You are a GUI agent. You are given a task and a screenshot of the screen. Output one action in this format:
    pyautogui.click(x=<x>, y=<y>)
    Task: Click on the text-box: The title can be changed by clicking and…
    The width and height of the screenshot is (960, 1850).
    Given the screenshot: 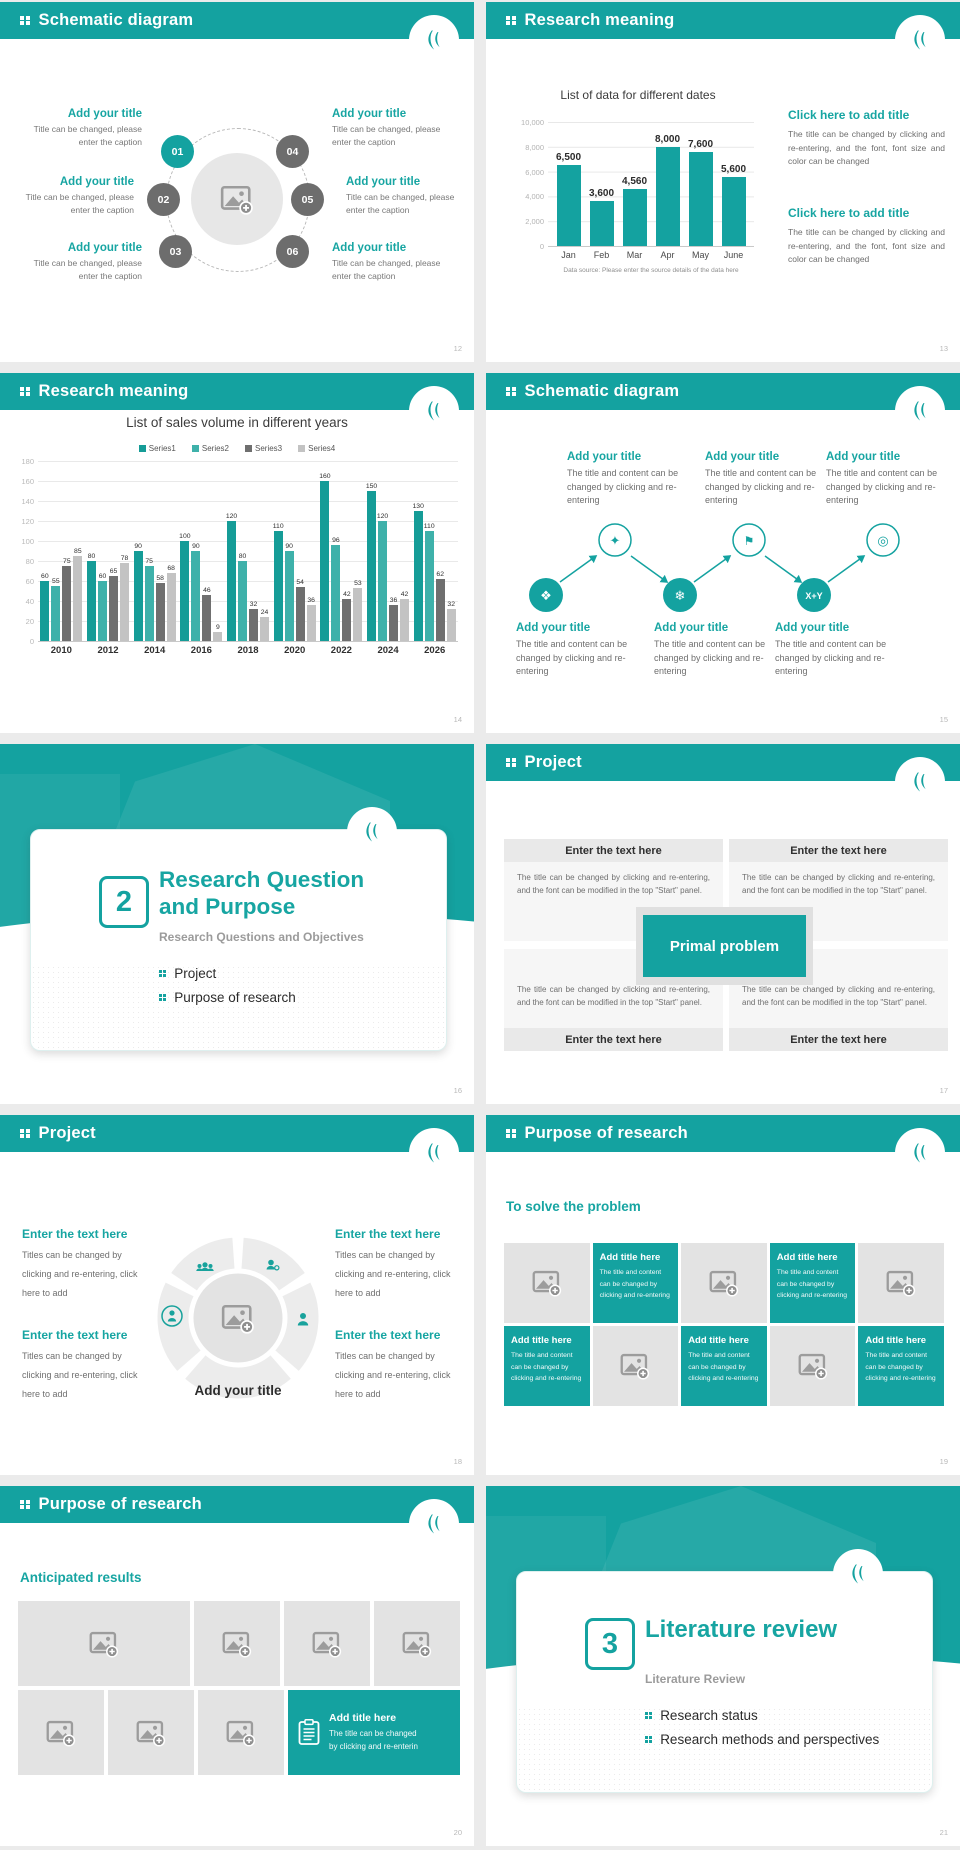 What is the action you would take?
    pyautogui.click(x=613, y=1000)
    